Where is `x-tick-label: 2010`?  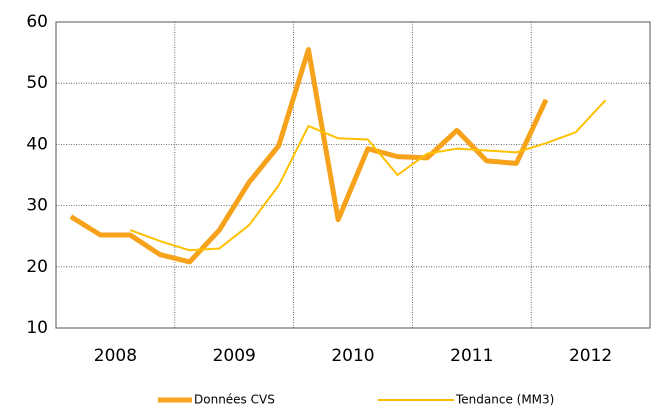
x-tick-label: 2010 is located at coordinates (352, 356).